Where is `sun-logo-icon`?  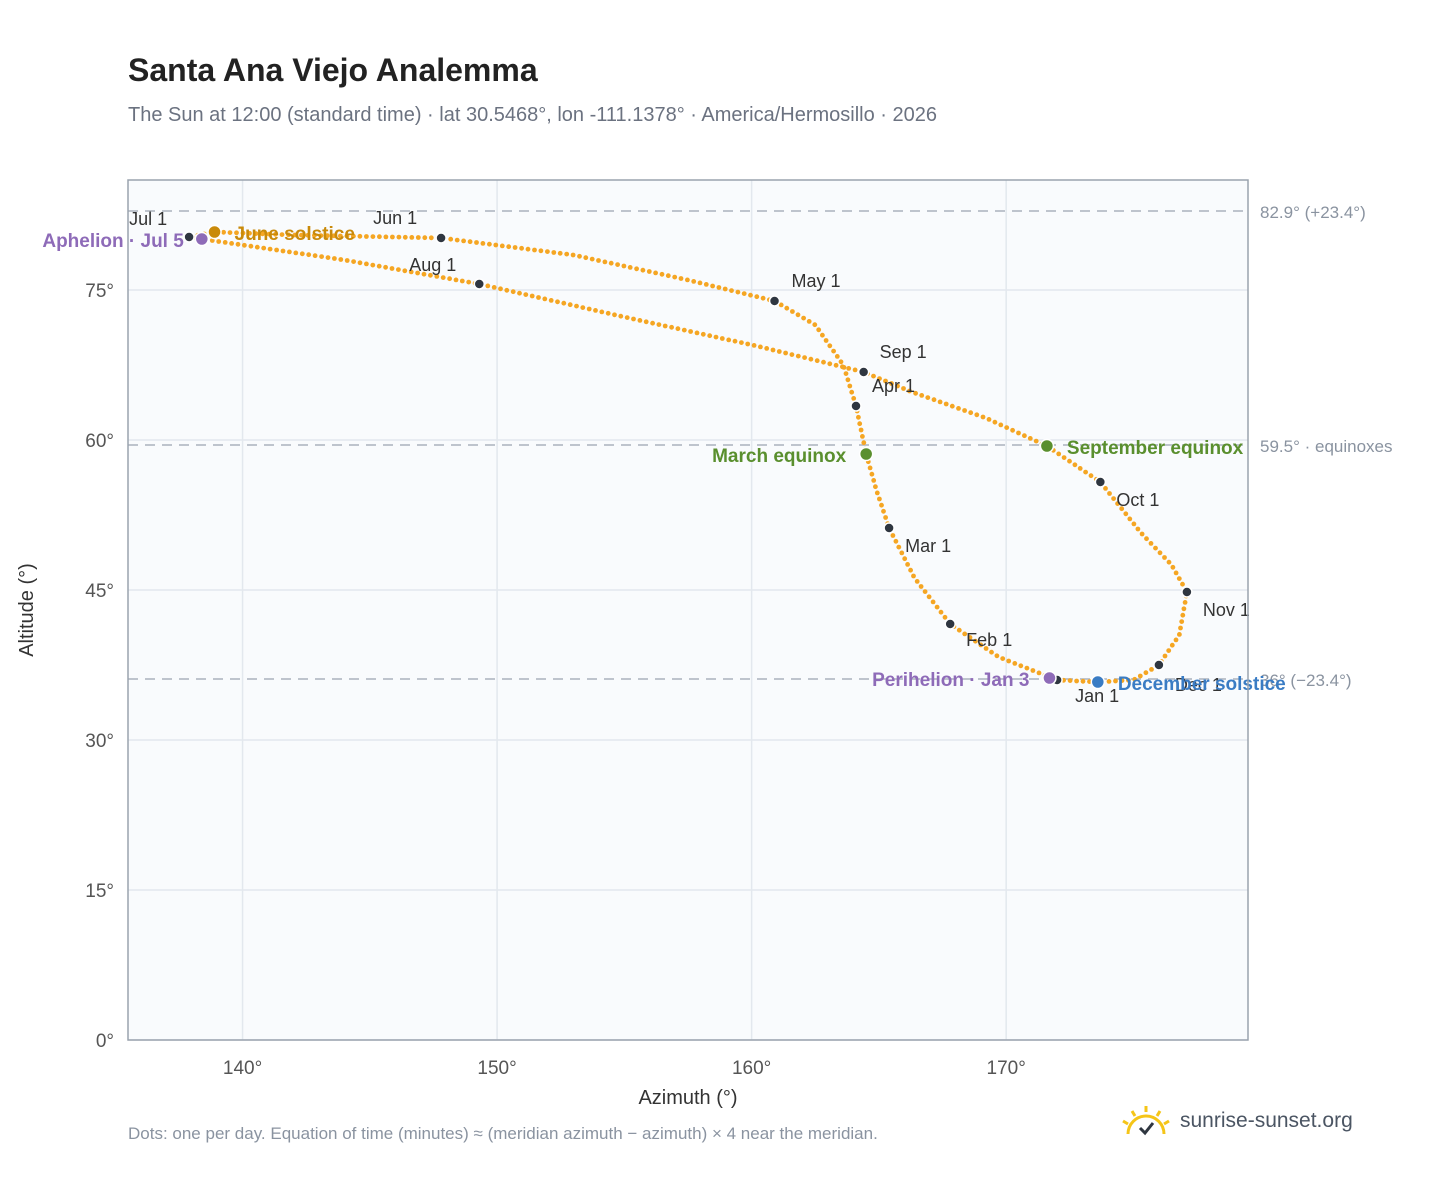
sun-logo-icon is located at coordinates (1146, 1121).